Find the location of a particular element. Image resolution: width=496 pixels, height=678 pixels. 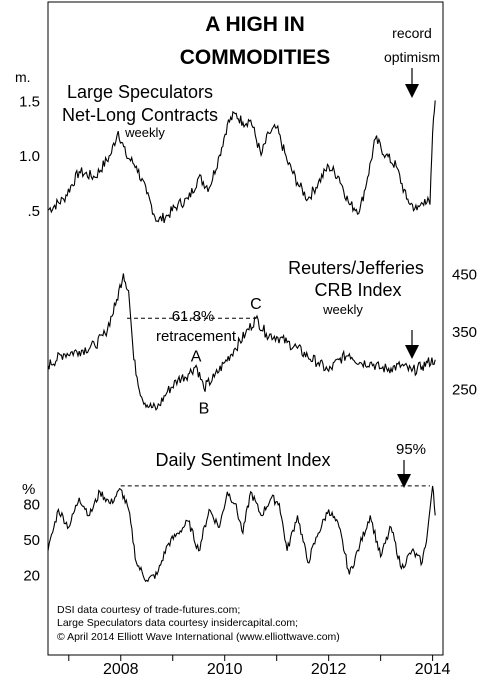

wave-label-b: B is located at coordinates (204, 408).